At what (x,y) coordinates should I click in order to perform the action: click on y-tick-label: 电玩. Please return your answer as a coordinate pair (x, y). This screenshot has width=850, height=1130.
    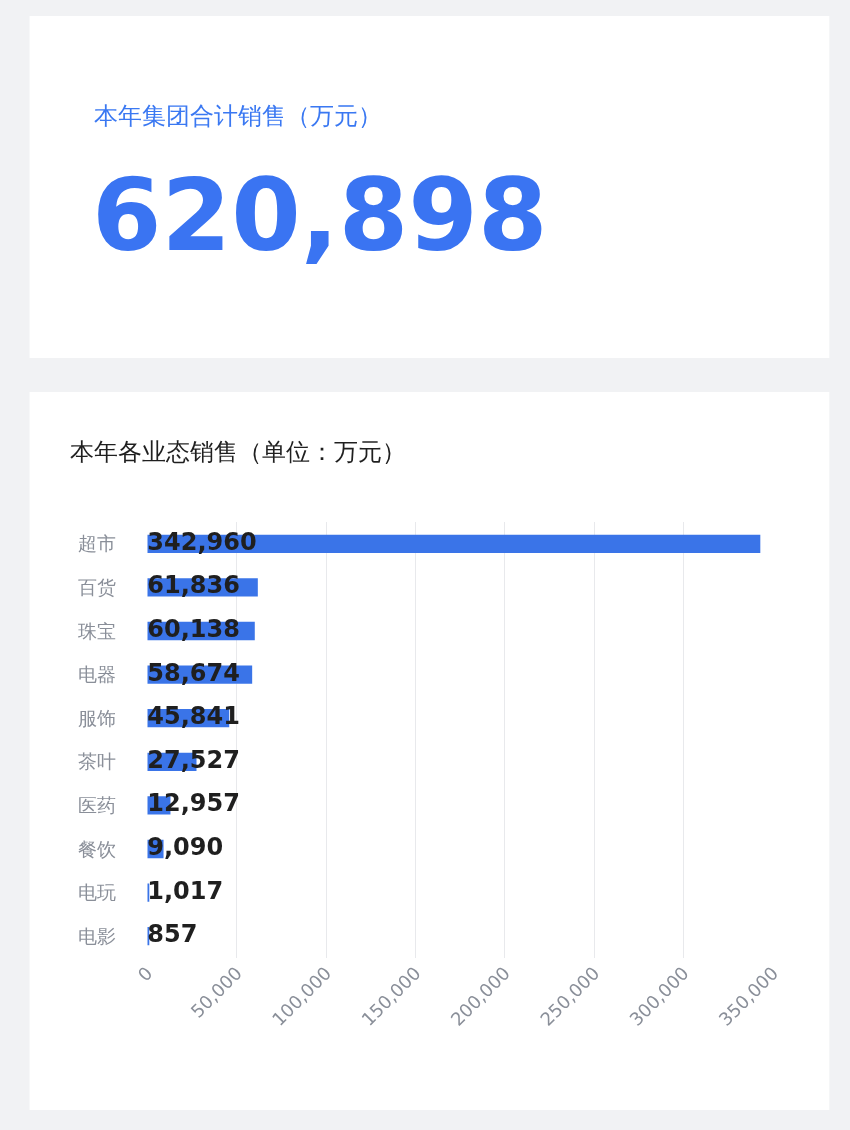
    Looking at the image, I should click on (97, 892).